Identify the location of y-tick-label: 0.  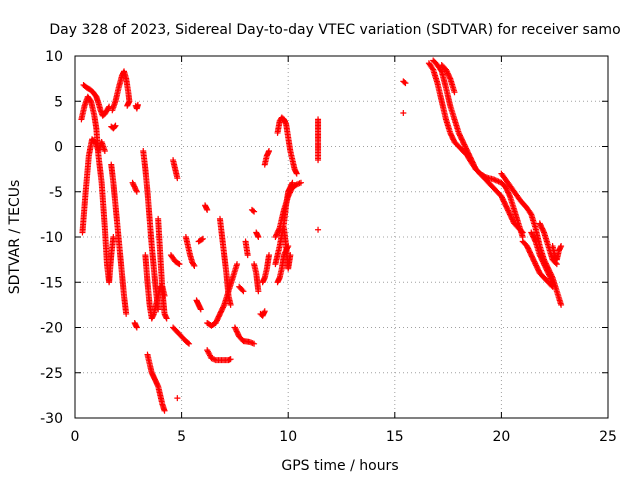
(58, 148).